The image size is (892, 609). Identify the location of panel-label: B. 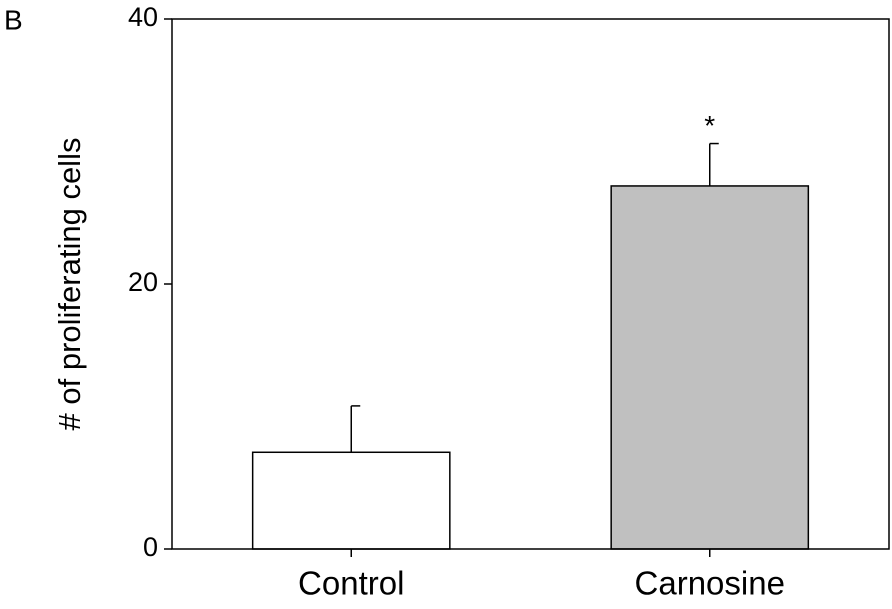
(13, 19).